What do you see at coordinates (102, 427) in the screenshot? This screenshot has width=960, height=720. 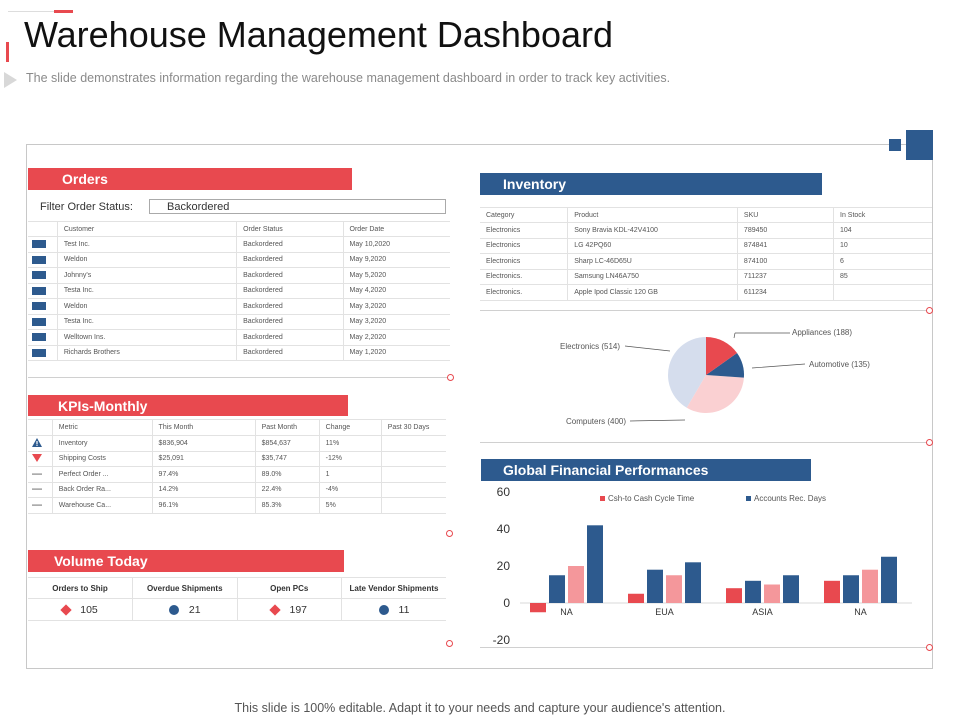 I see `kpi-col-header: Metric` at bounding box center [102, 427].